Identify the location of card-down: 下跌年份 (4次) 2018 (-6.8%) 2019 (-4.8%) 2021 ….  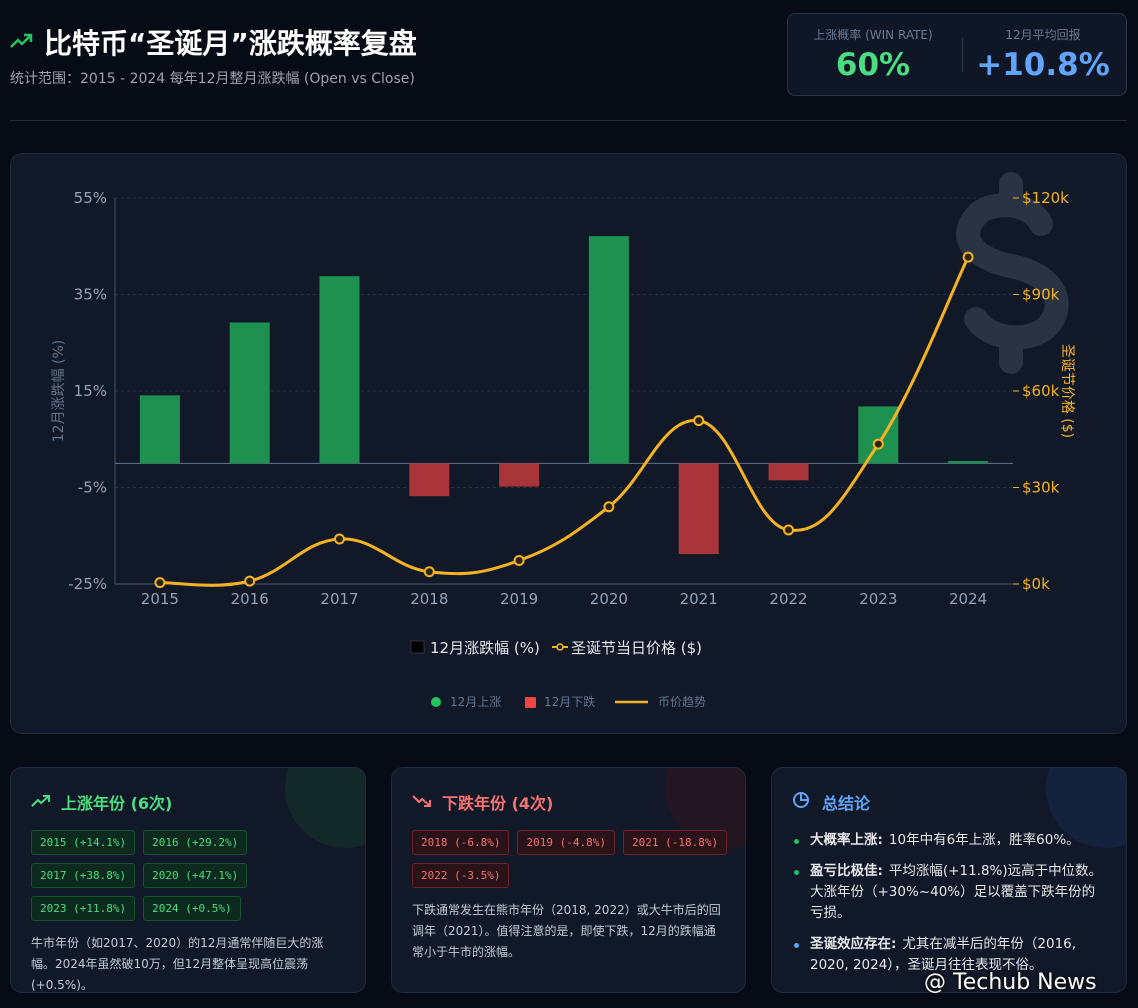
(568, 880).